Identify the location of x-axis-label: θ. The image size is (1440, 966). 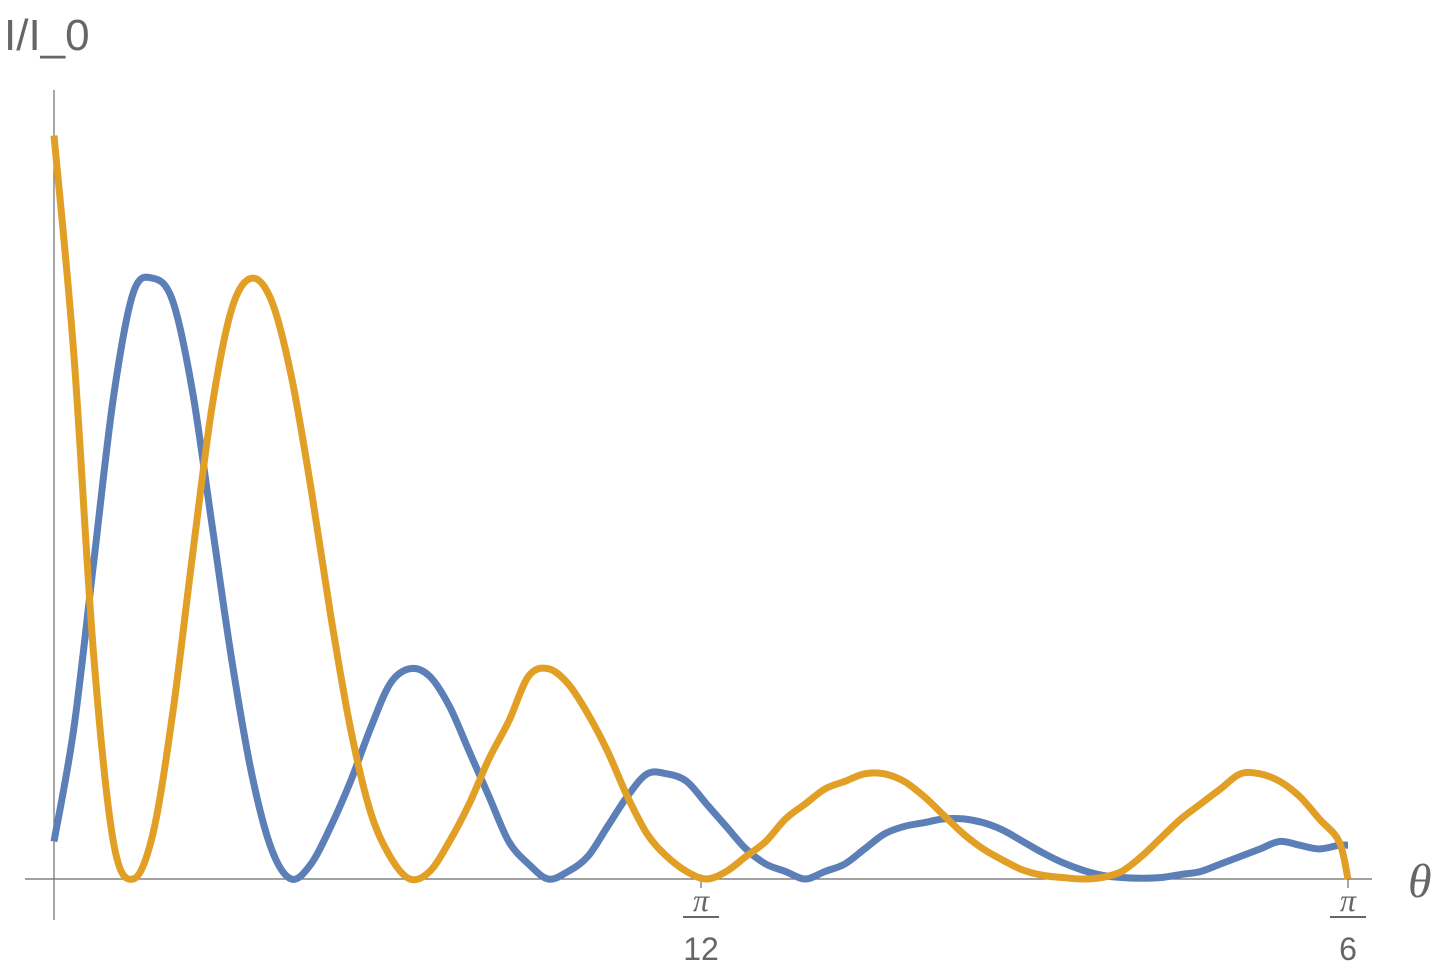
(1420, 881).